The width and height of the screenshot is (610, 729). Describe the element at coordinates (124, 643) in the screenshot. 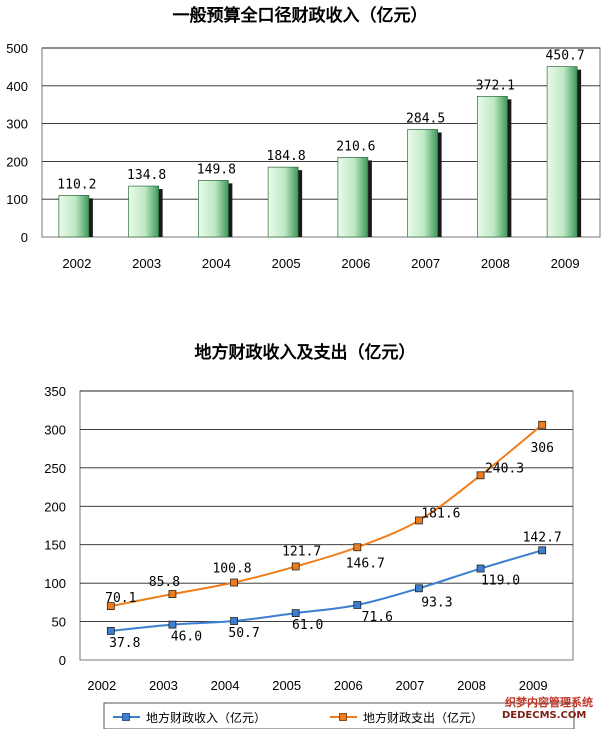

I see `line-data-label: 37.8` at that location.